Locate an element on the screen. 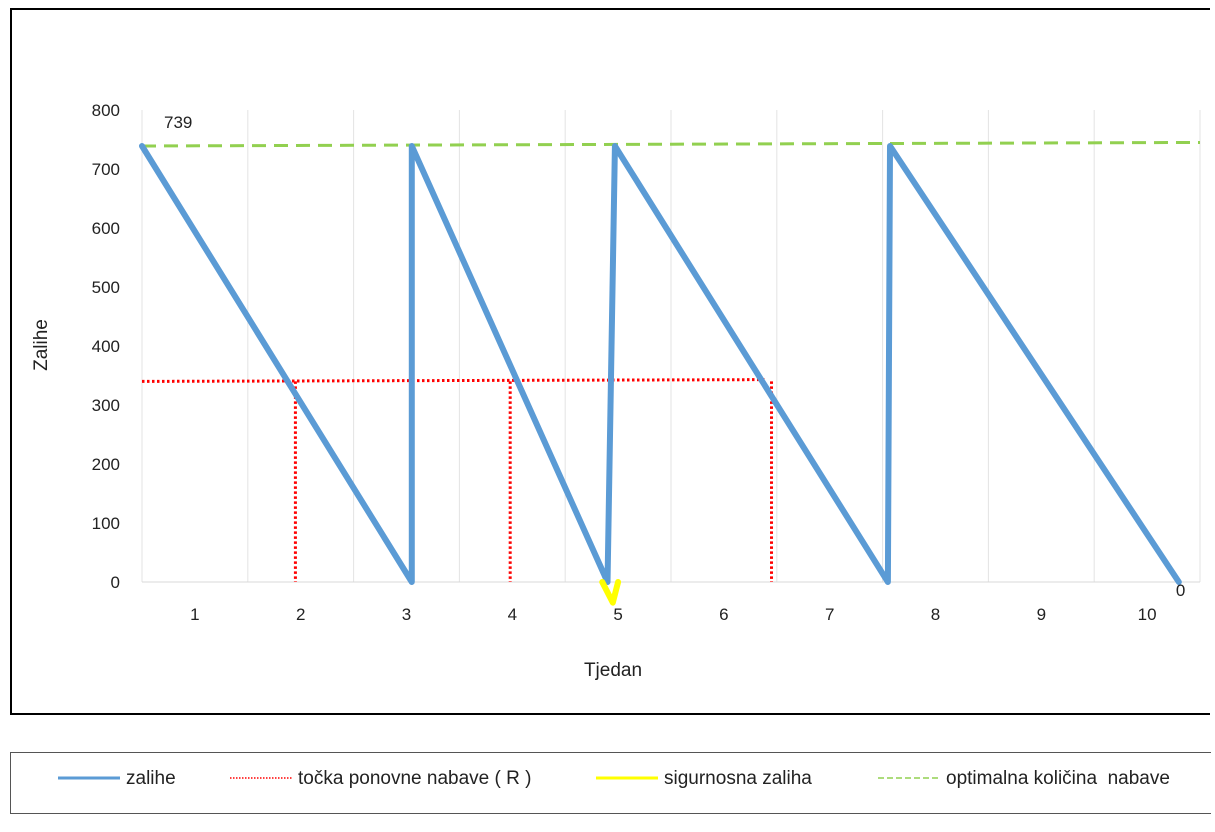  legend-label: točka ponovne nabave ( R ) is located at coordinates (414, 778).